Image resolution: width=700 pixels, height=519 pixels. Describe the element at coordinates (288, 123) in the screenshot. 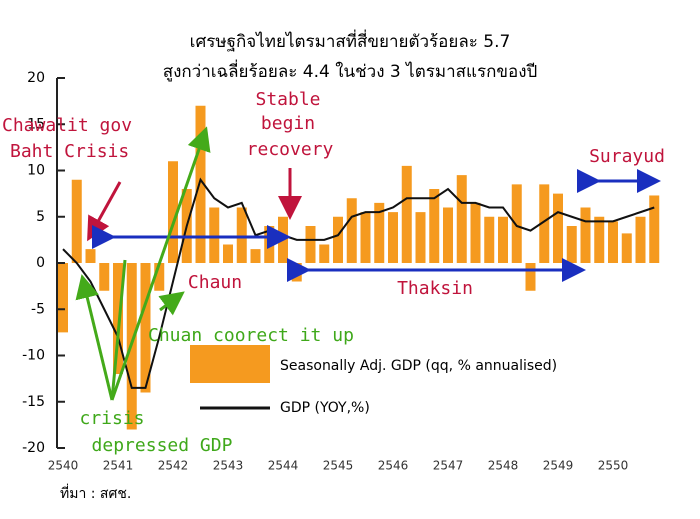

I see `annotation: begin` at that location.